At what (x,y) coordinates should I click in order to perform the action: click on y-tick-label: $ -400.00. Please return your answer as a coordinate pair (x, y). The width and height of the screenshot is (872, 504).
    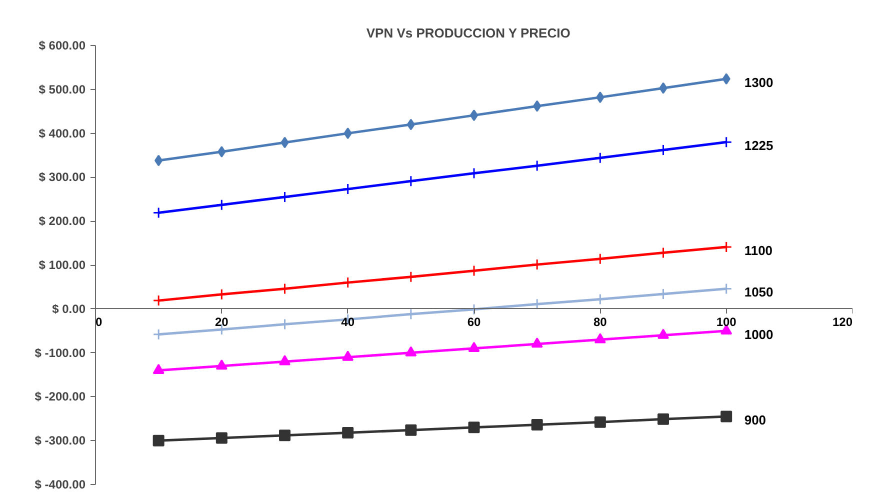
    Looking at the image, I should click on (60, 485).